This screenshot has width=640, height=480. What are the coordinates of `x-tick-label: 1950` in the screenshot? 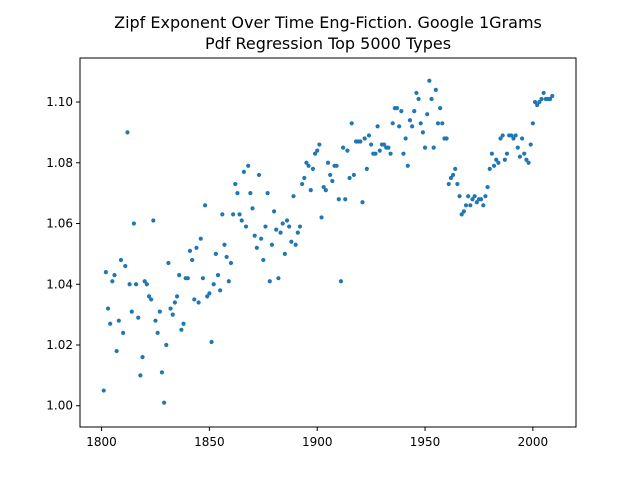 It's located at (425, 442).